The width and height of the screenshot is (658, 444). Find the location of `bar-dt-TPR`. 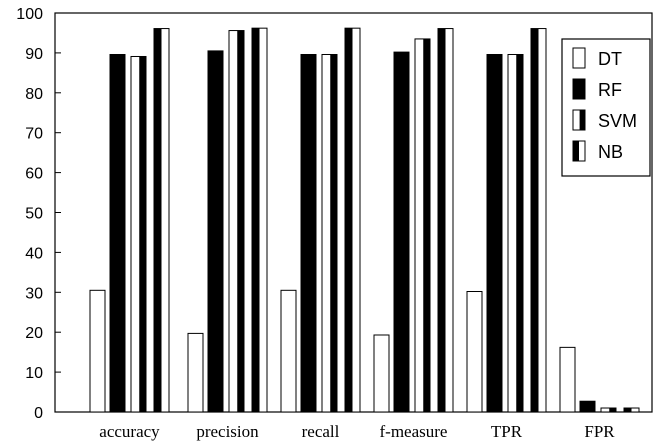

bar-dt-TPR is located at coordinates (474, 352).